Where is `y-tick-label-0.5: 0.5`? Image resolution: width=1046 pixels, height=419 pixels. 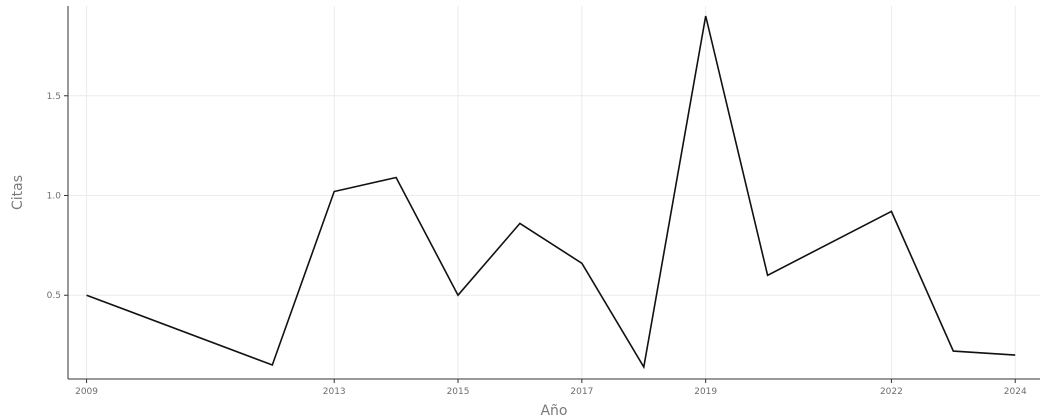
y-tick-label-0.5: 0.5 is located at coordinates (54, 296).